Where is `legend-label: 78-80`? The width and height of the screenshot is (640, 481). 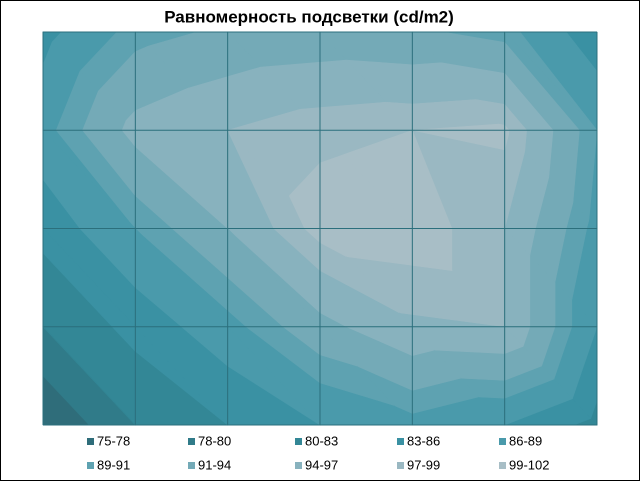
legend-label: 78-80 is located at coordinates (214, 440).